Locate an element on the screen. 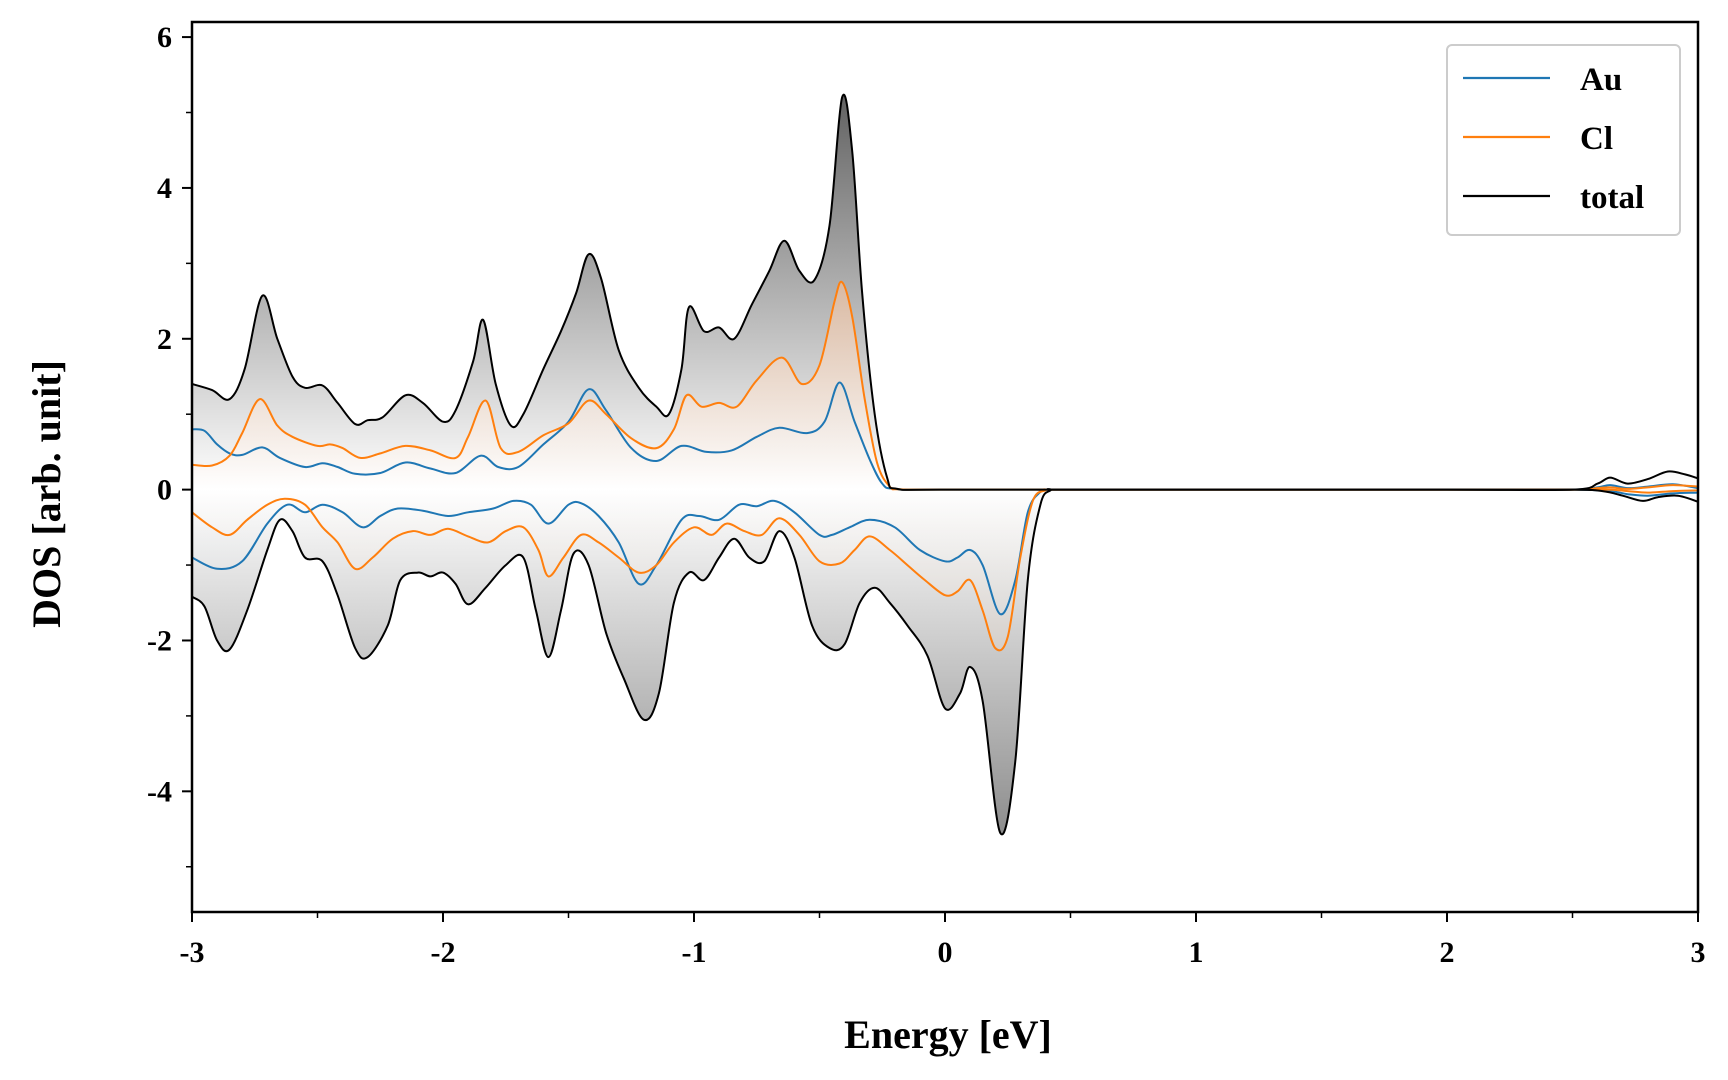 This screenshot has height=1080, width=1728. x-tick-label: -3 is located at coordinates (192, 952).